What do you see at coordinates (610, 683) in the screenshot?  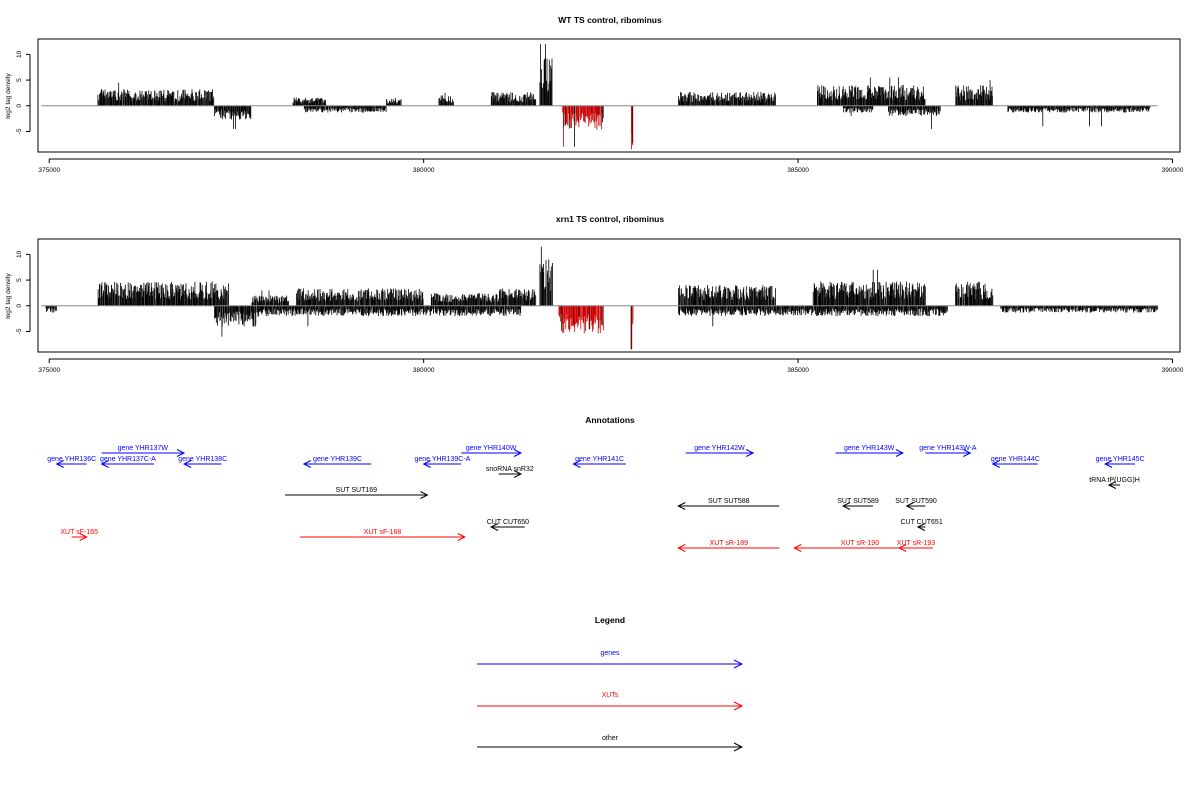 I see `legend: Legend genes XUTs other` at bounding box center [610, 683].